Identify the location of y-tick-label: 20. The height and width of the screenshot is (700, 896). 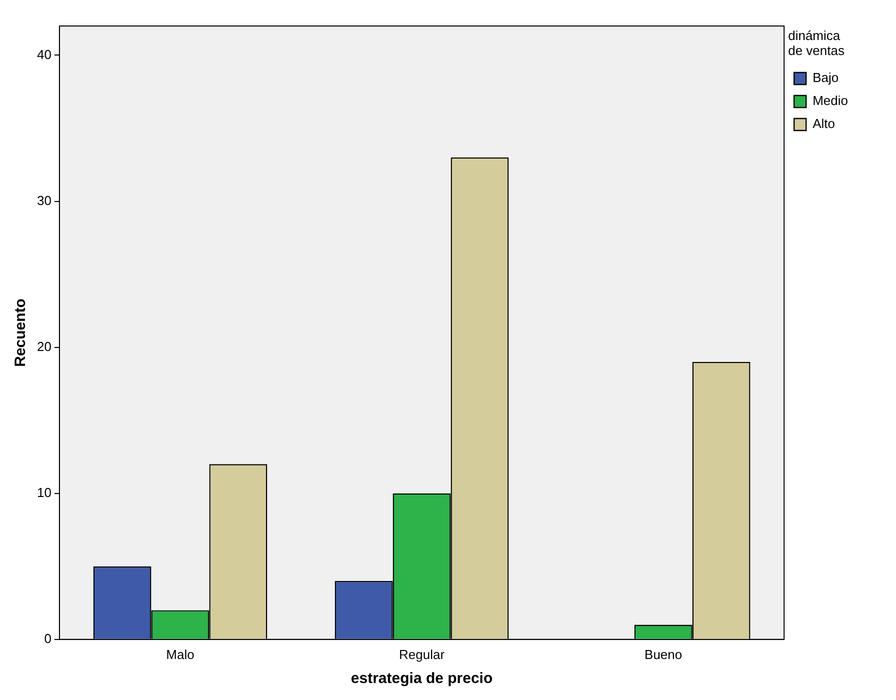
(44, 346).